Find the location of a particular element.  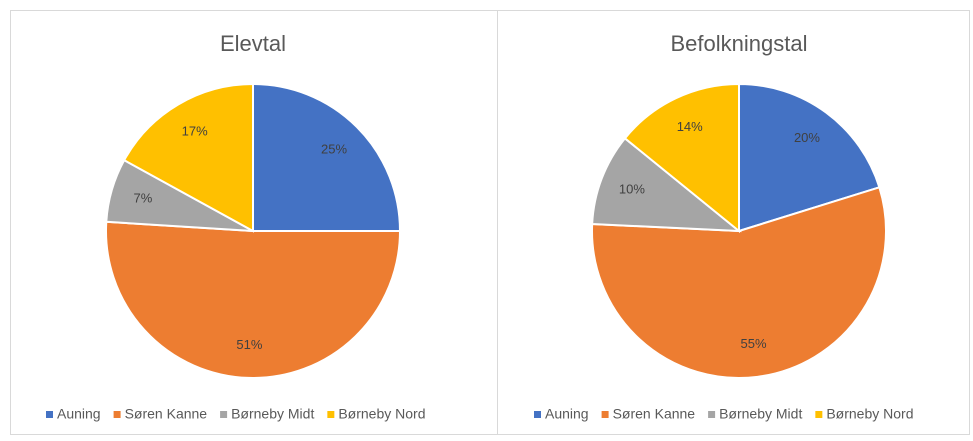

chart-title: Befolkningstal is located at coordinates (739, 43).